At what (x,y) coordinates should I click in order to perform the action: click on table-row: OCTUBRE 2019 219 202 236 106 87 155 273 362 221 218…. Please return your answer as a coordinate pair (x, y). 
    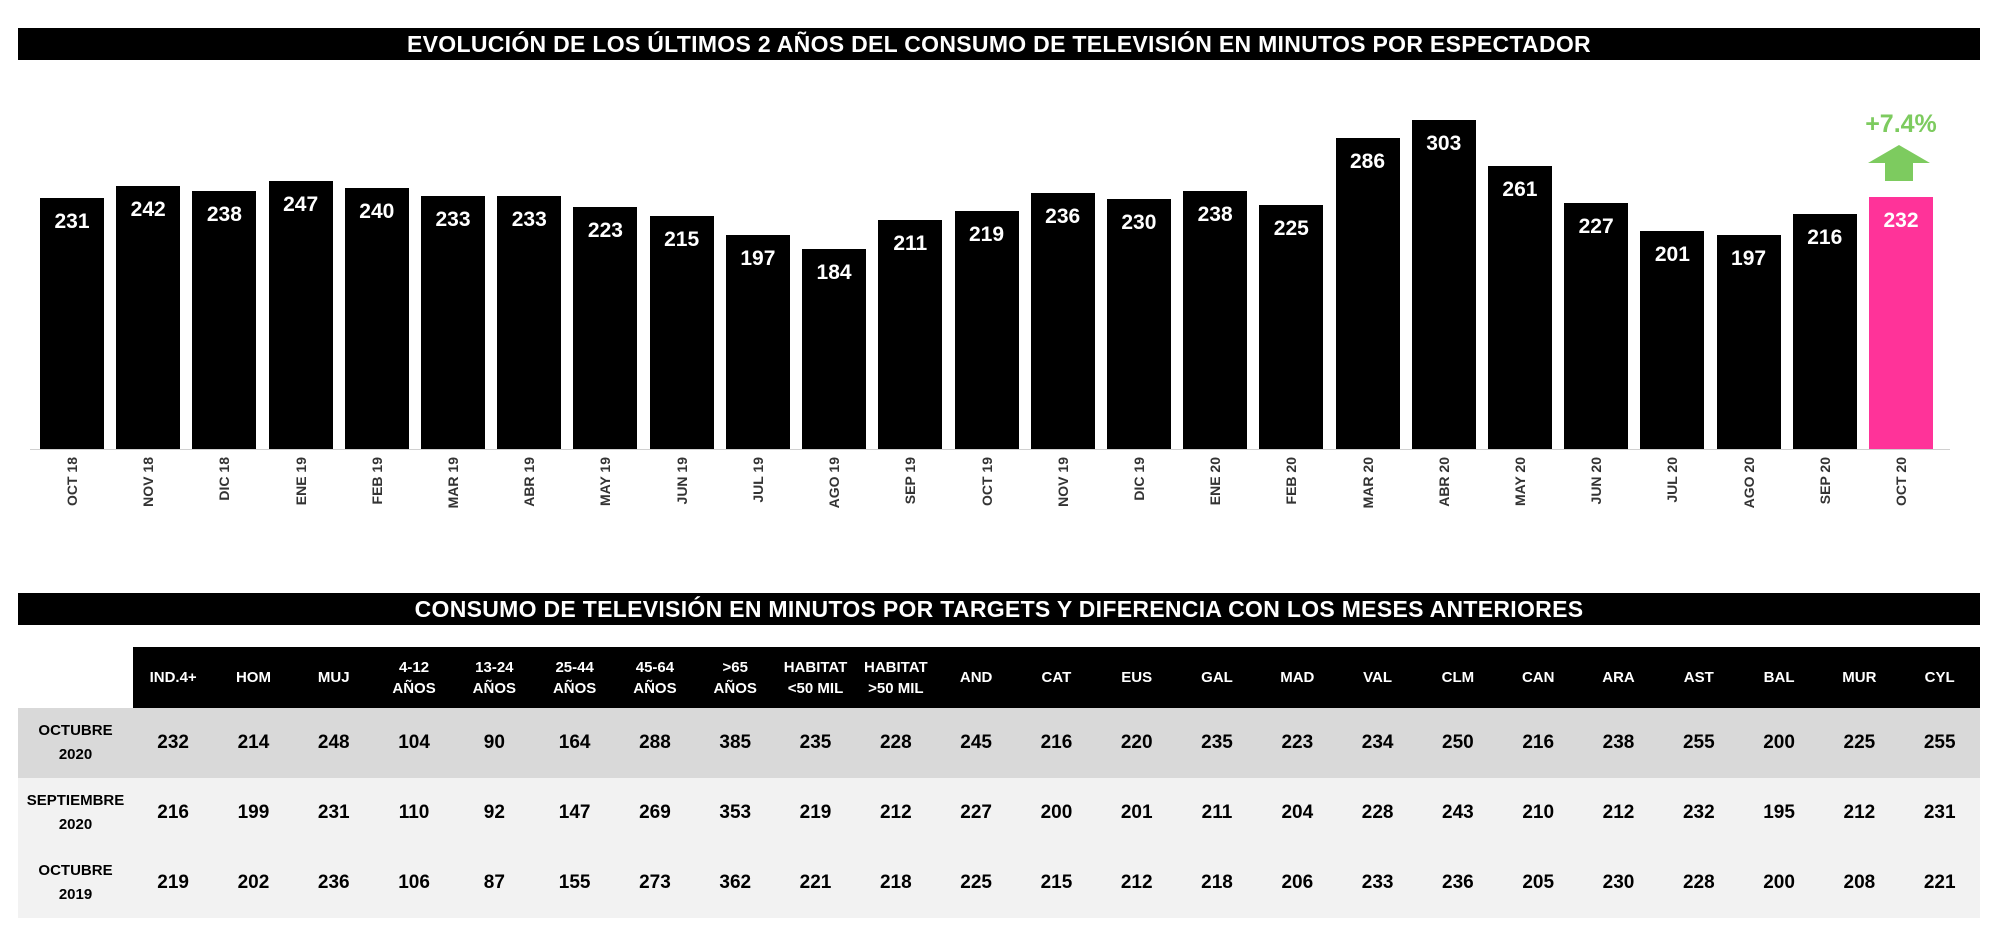
    Looking at the image, I should click on (999, 883).